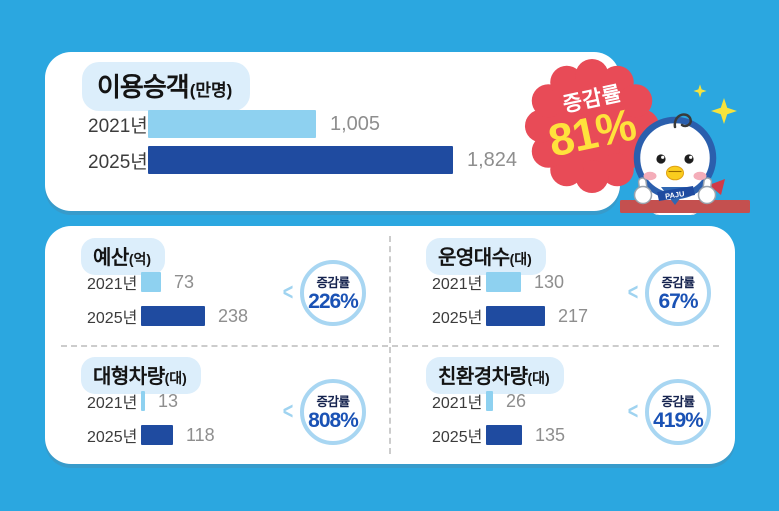  Describe the element at coordinates (211, 90) in the screenshot. I see `passengers-unit: (만명)` at that location.